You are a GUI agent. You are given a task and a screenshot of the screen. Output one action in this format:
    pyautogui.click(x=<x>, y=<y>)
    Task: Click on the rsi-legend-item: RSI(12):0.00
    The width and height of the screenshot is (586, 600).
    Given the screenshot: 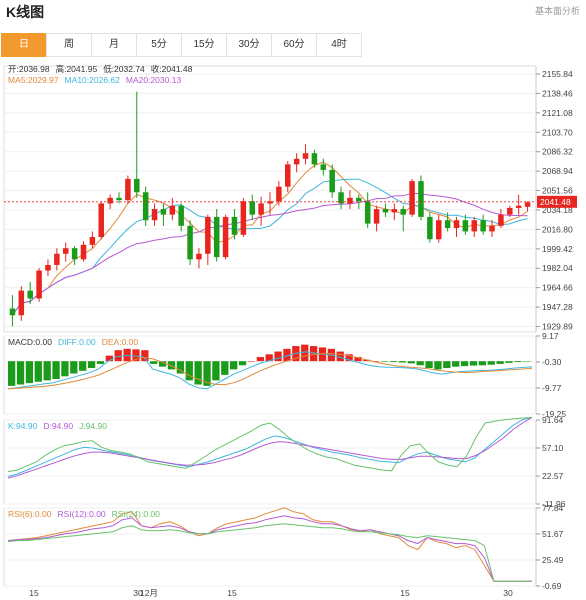 What is the action you would take?
    pyautogui.click(x=81, y=514)
    